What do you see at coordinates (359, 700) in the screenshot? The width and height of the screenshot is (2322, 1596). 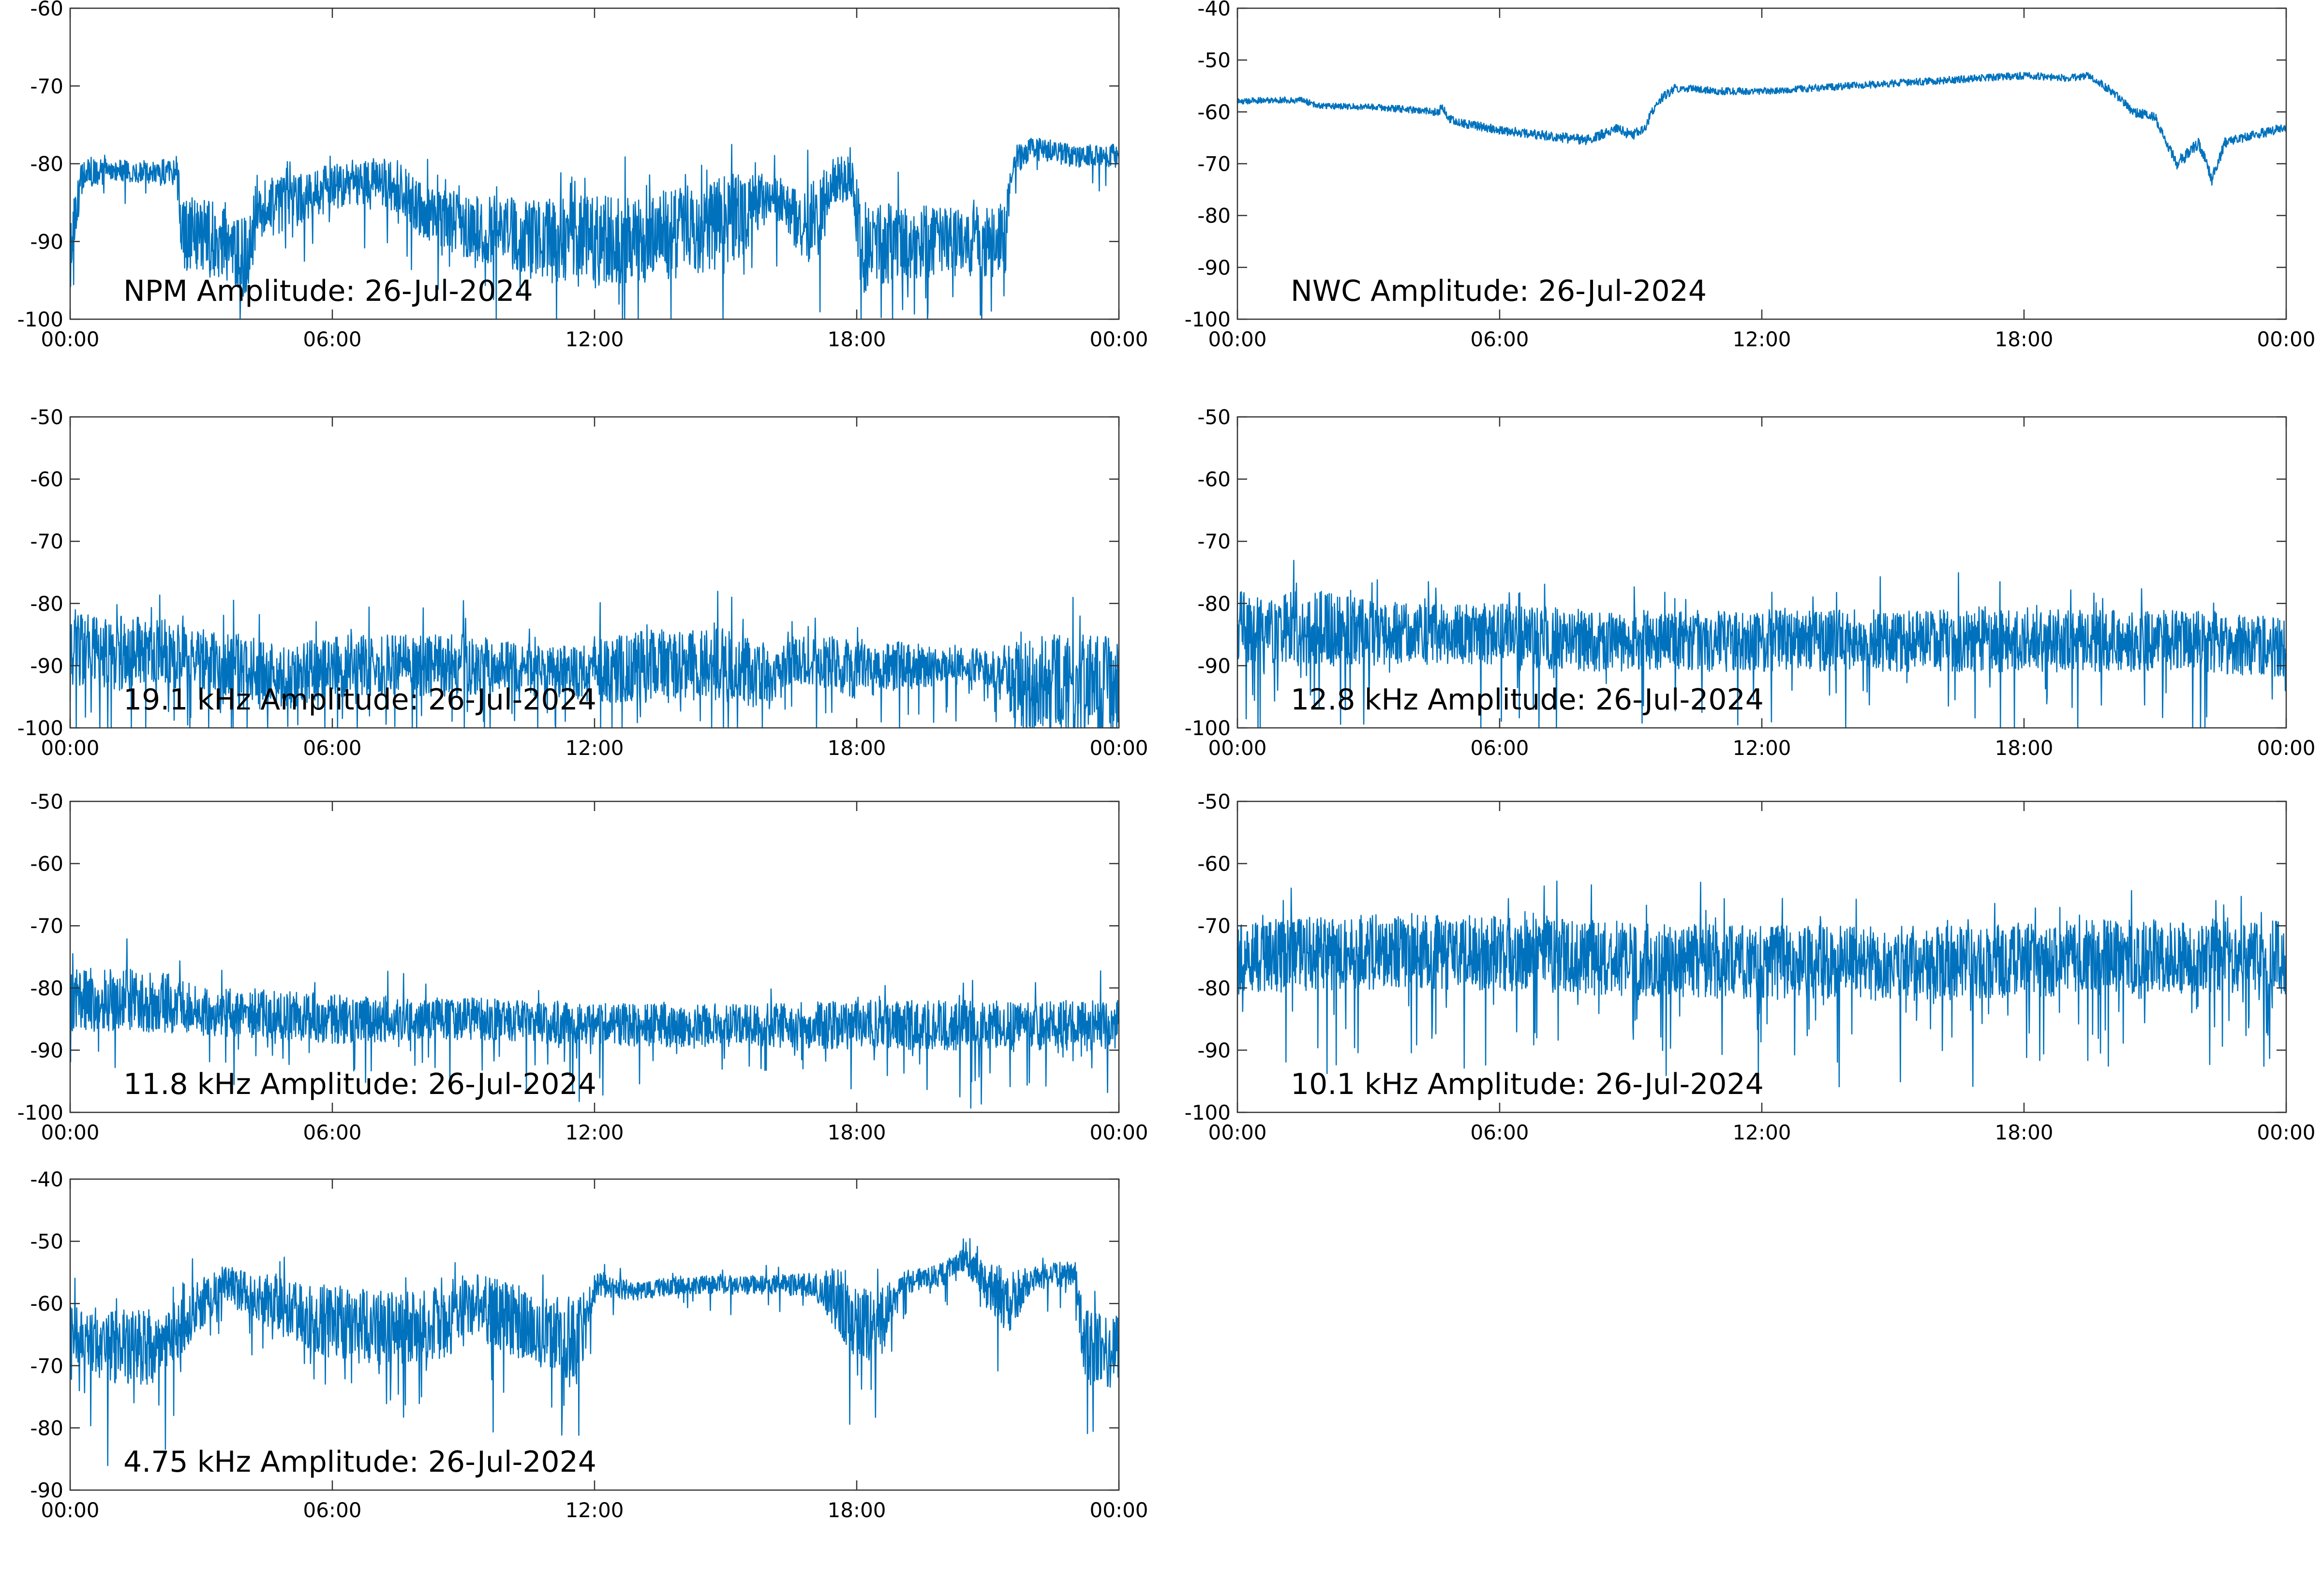 I see `panel-title: 19.1 kHz Amplitude: 26-Jul-2024` at bounding box center [359, 700].